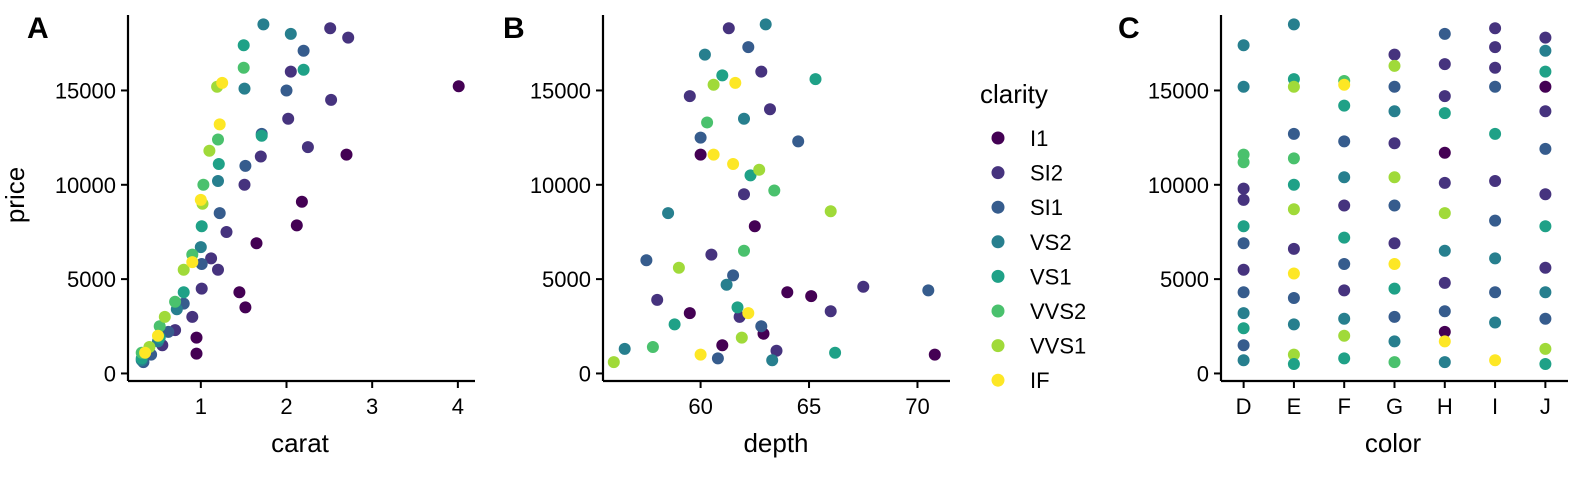 The width and height of the screenshot is (1584, 480). I want to click on legend-key-if, so click(998, 380).